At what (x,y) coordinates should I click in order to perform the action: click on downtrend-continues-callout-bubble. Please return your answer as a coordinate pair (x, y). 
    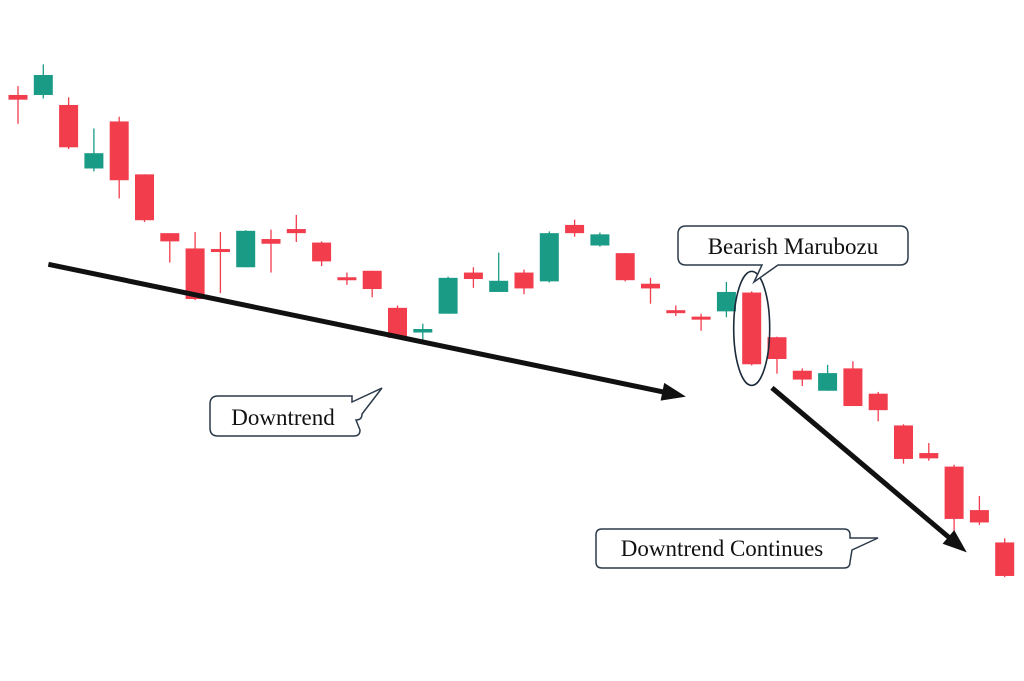
    Looking at the image, I should click on (737, 548).